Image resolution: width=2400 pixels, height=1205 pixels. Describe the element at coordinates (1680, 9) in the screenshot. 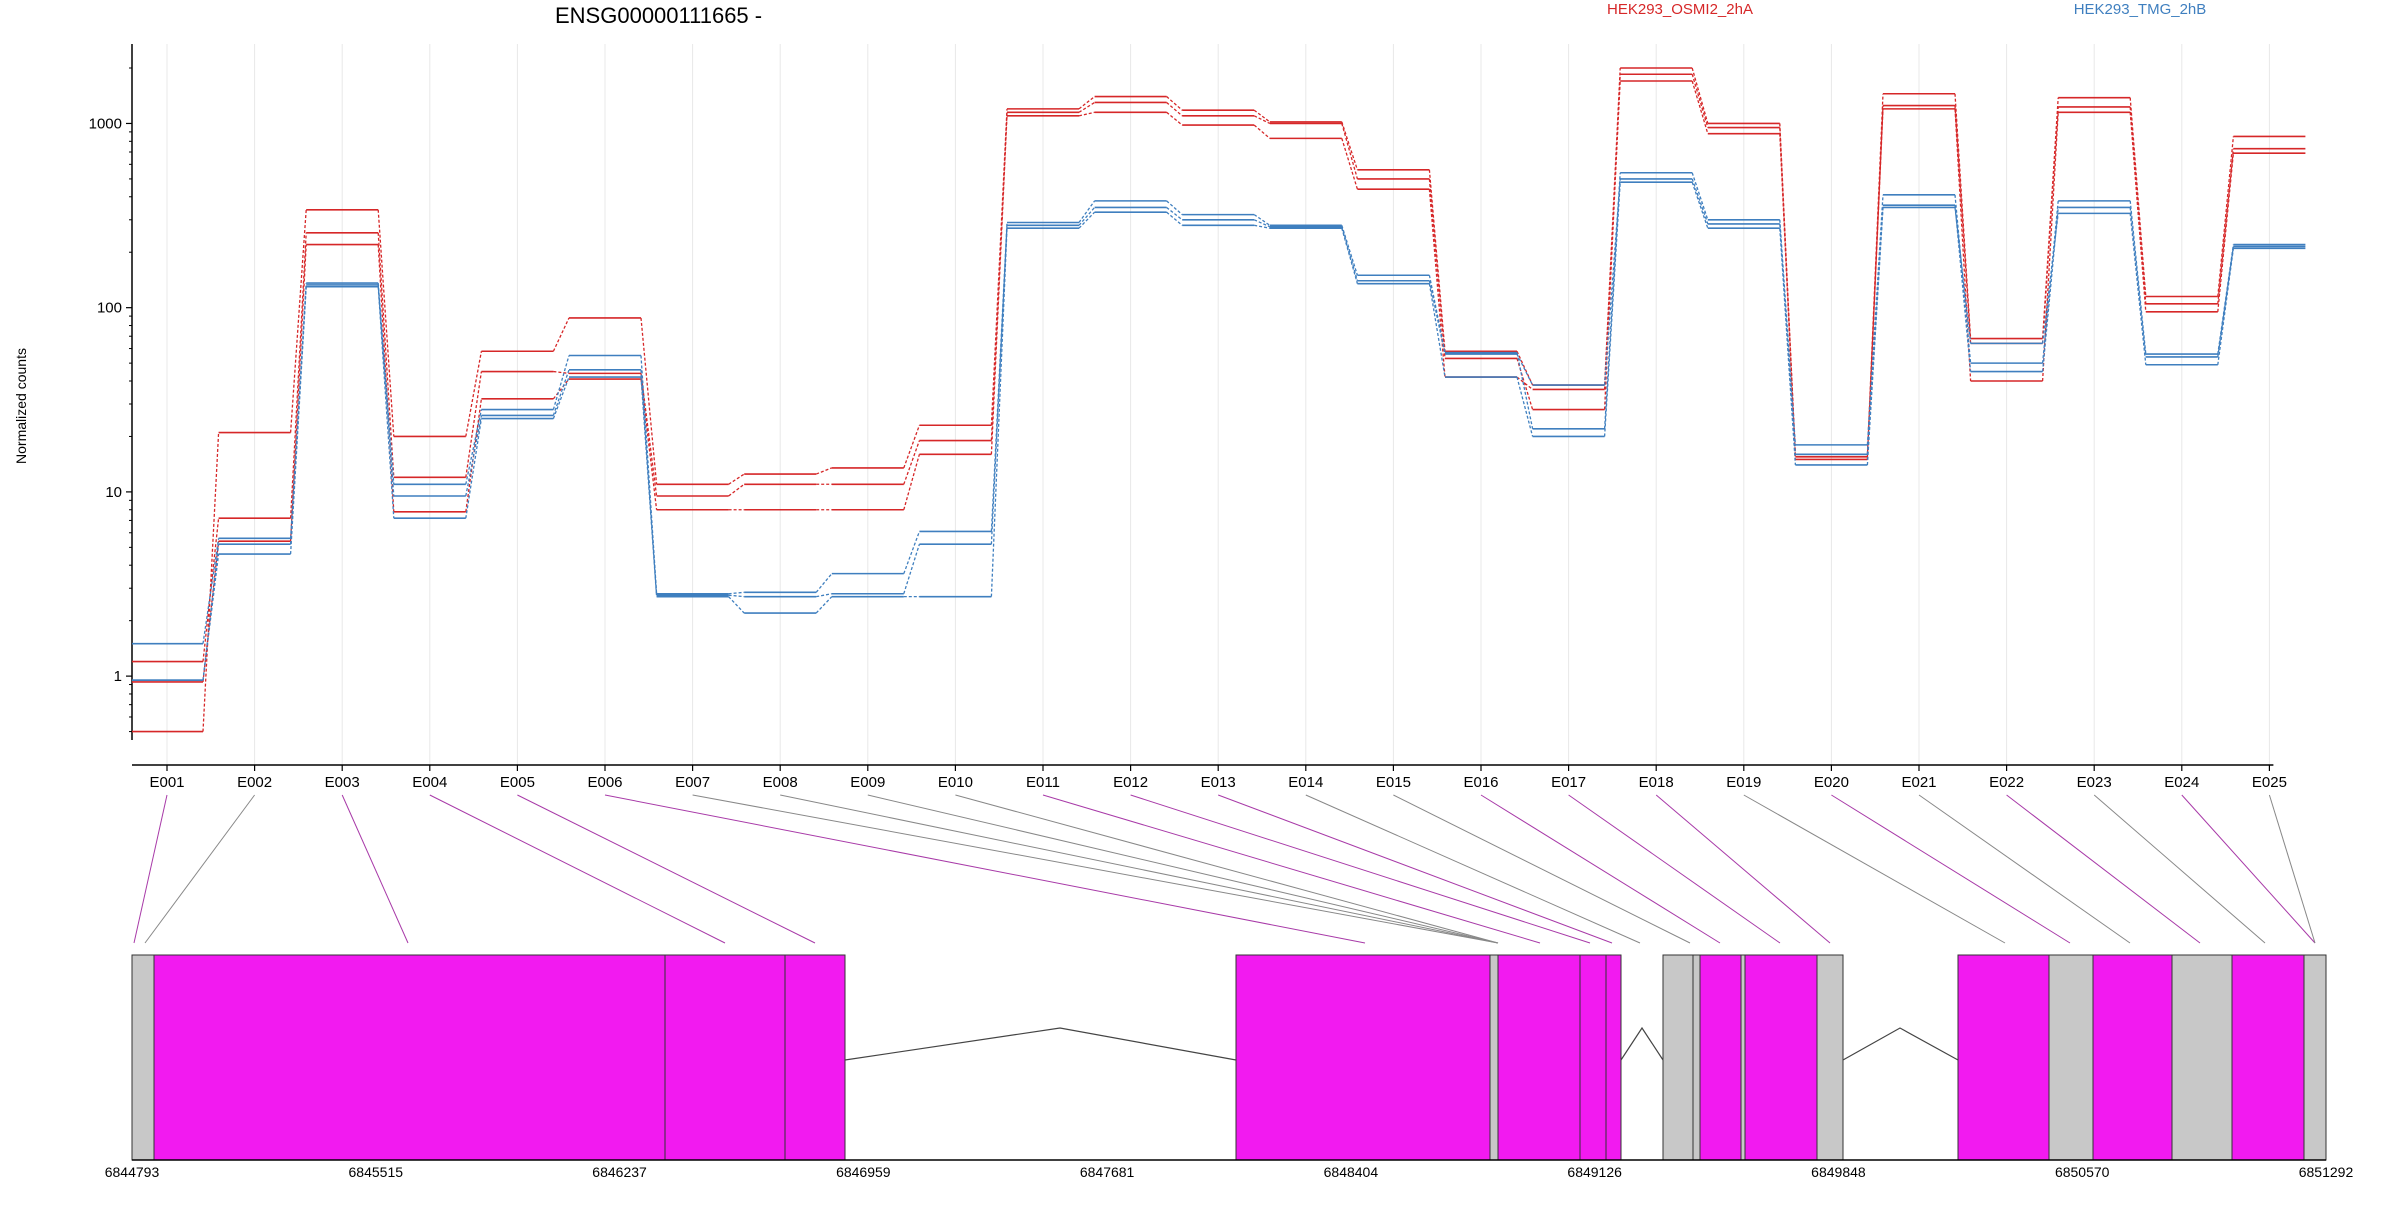

I see `legend-entry-osmi2: HEK293_OSMI2_2hA` at that location.